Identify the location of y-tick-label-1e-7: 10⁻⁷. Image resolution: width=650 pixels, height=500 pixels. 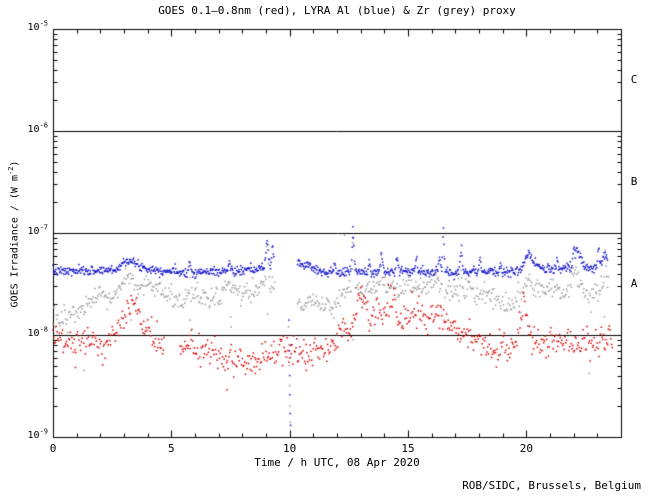
(37, 230).